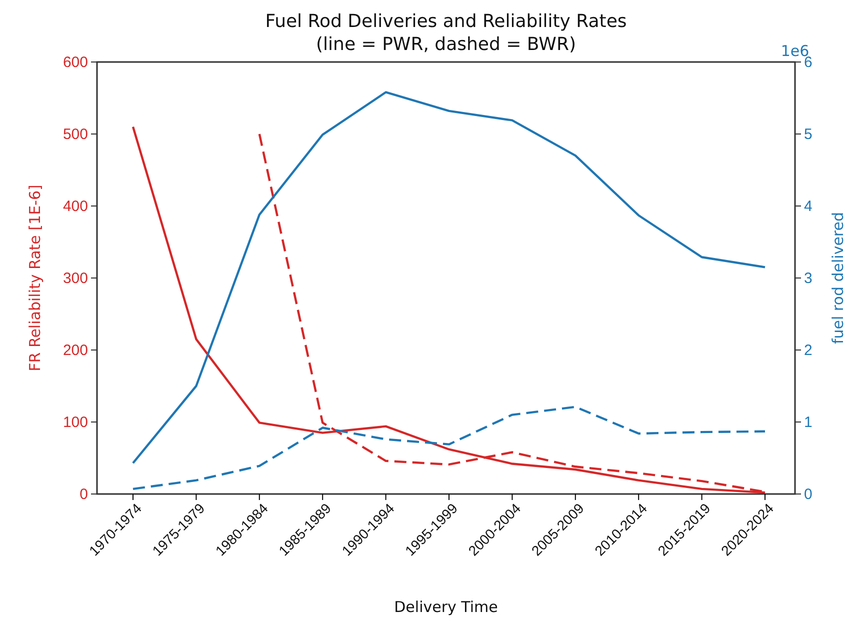 Image resolution: width=850 pixels, height=620 pixels. What do you see at coordinates (808, 206) in the screenshot?
I see `y2-tick-label: 4` at bounding box center [808, 206].